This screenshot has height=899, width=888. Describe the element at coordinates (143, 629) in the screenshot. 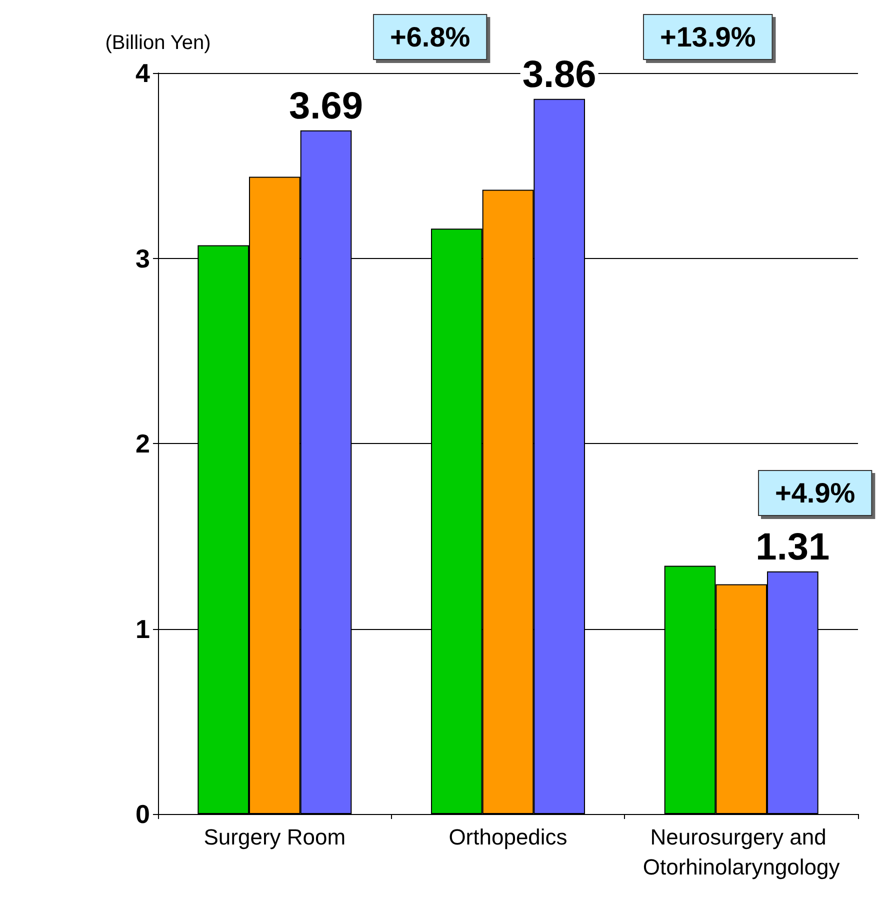

I see `y-tick-label: 1` at that location.